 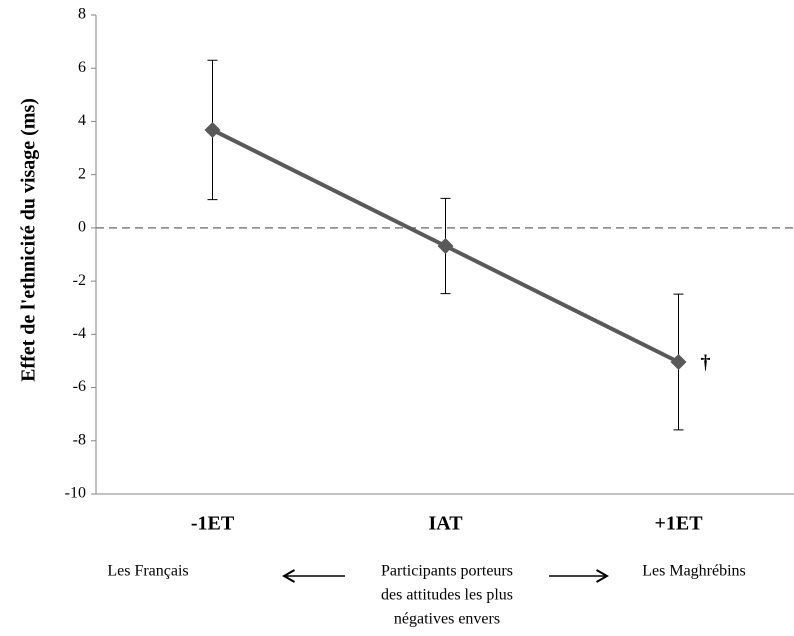 What do you see at coordinates (694, 571) in the screenshot?
I see `annotation: Les Maghrébins` at bounding box center [694, 571].